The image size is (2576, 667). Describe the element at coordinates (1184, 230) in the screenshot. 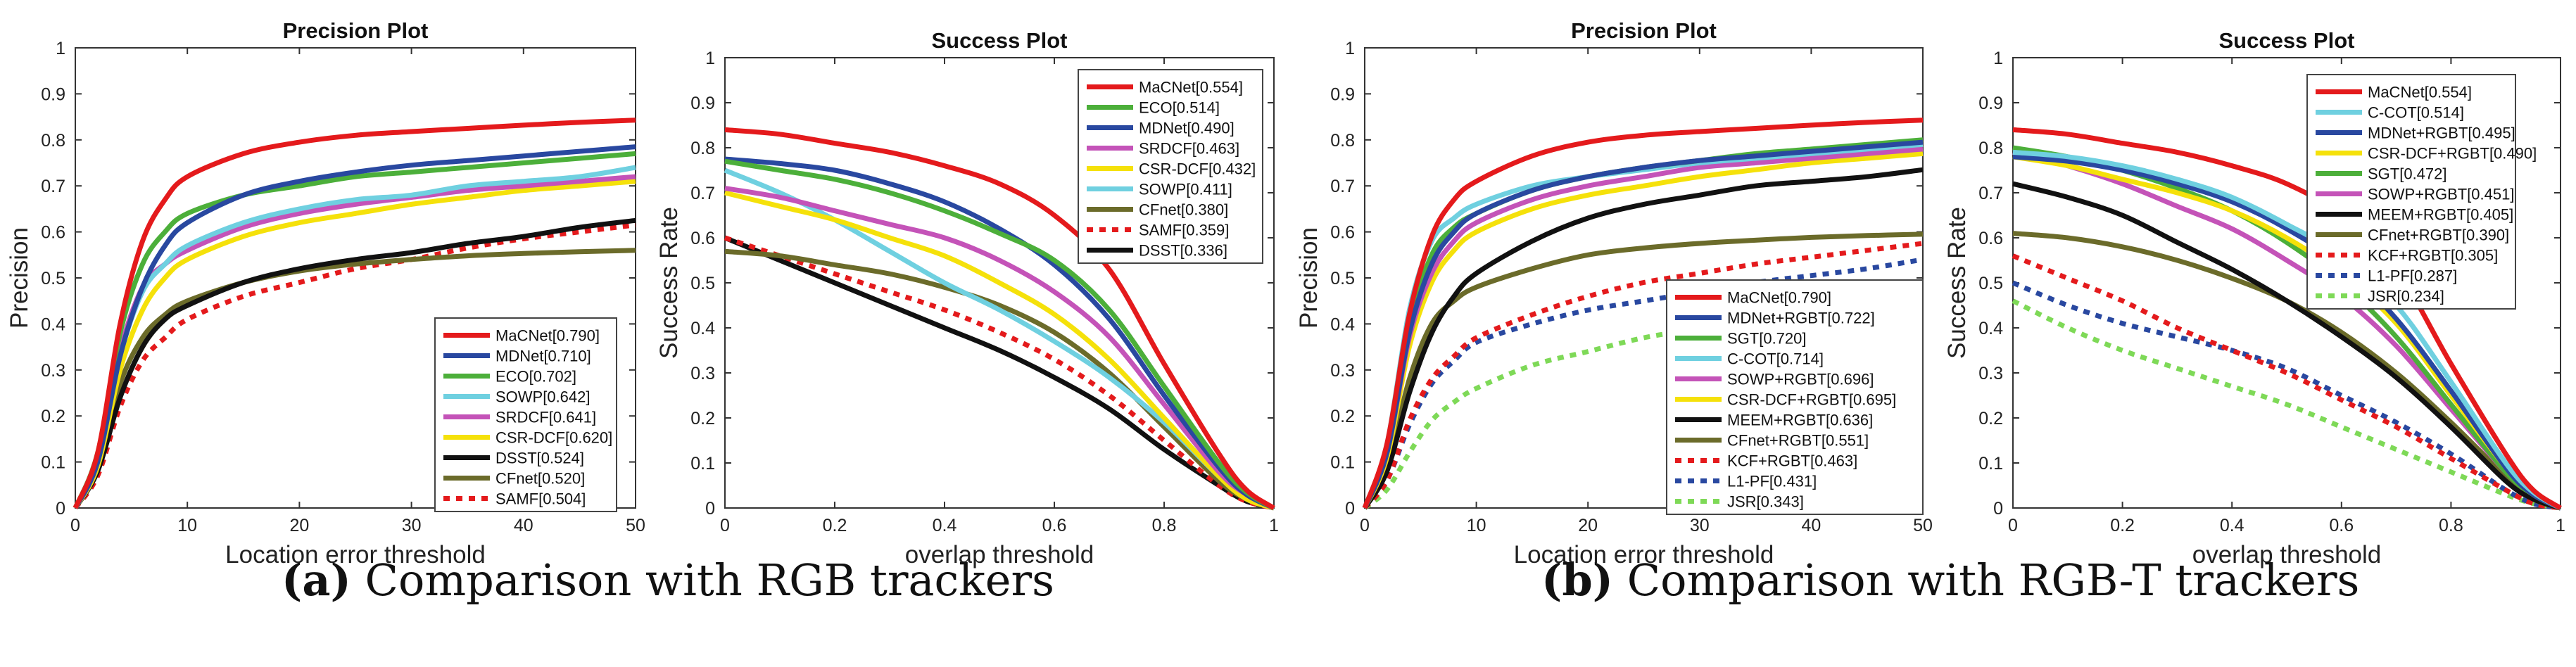

I see `legend-entry: SAMF[0.359]` at that location.